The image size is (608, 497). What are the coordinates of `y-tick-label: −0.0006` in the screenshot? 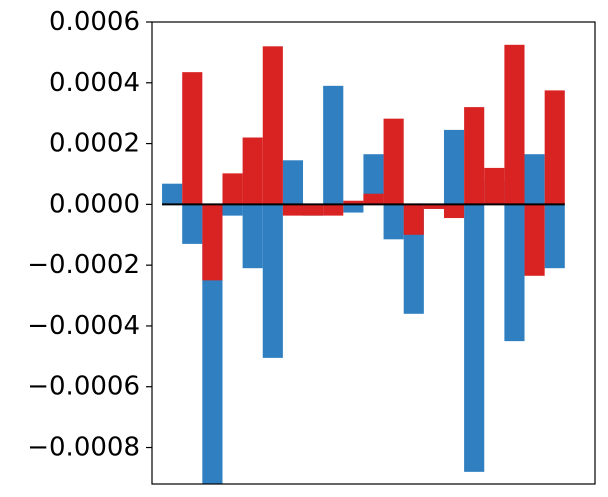 It's located at (83, 387).